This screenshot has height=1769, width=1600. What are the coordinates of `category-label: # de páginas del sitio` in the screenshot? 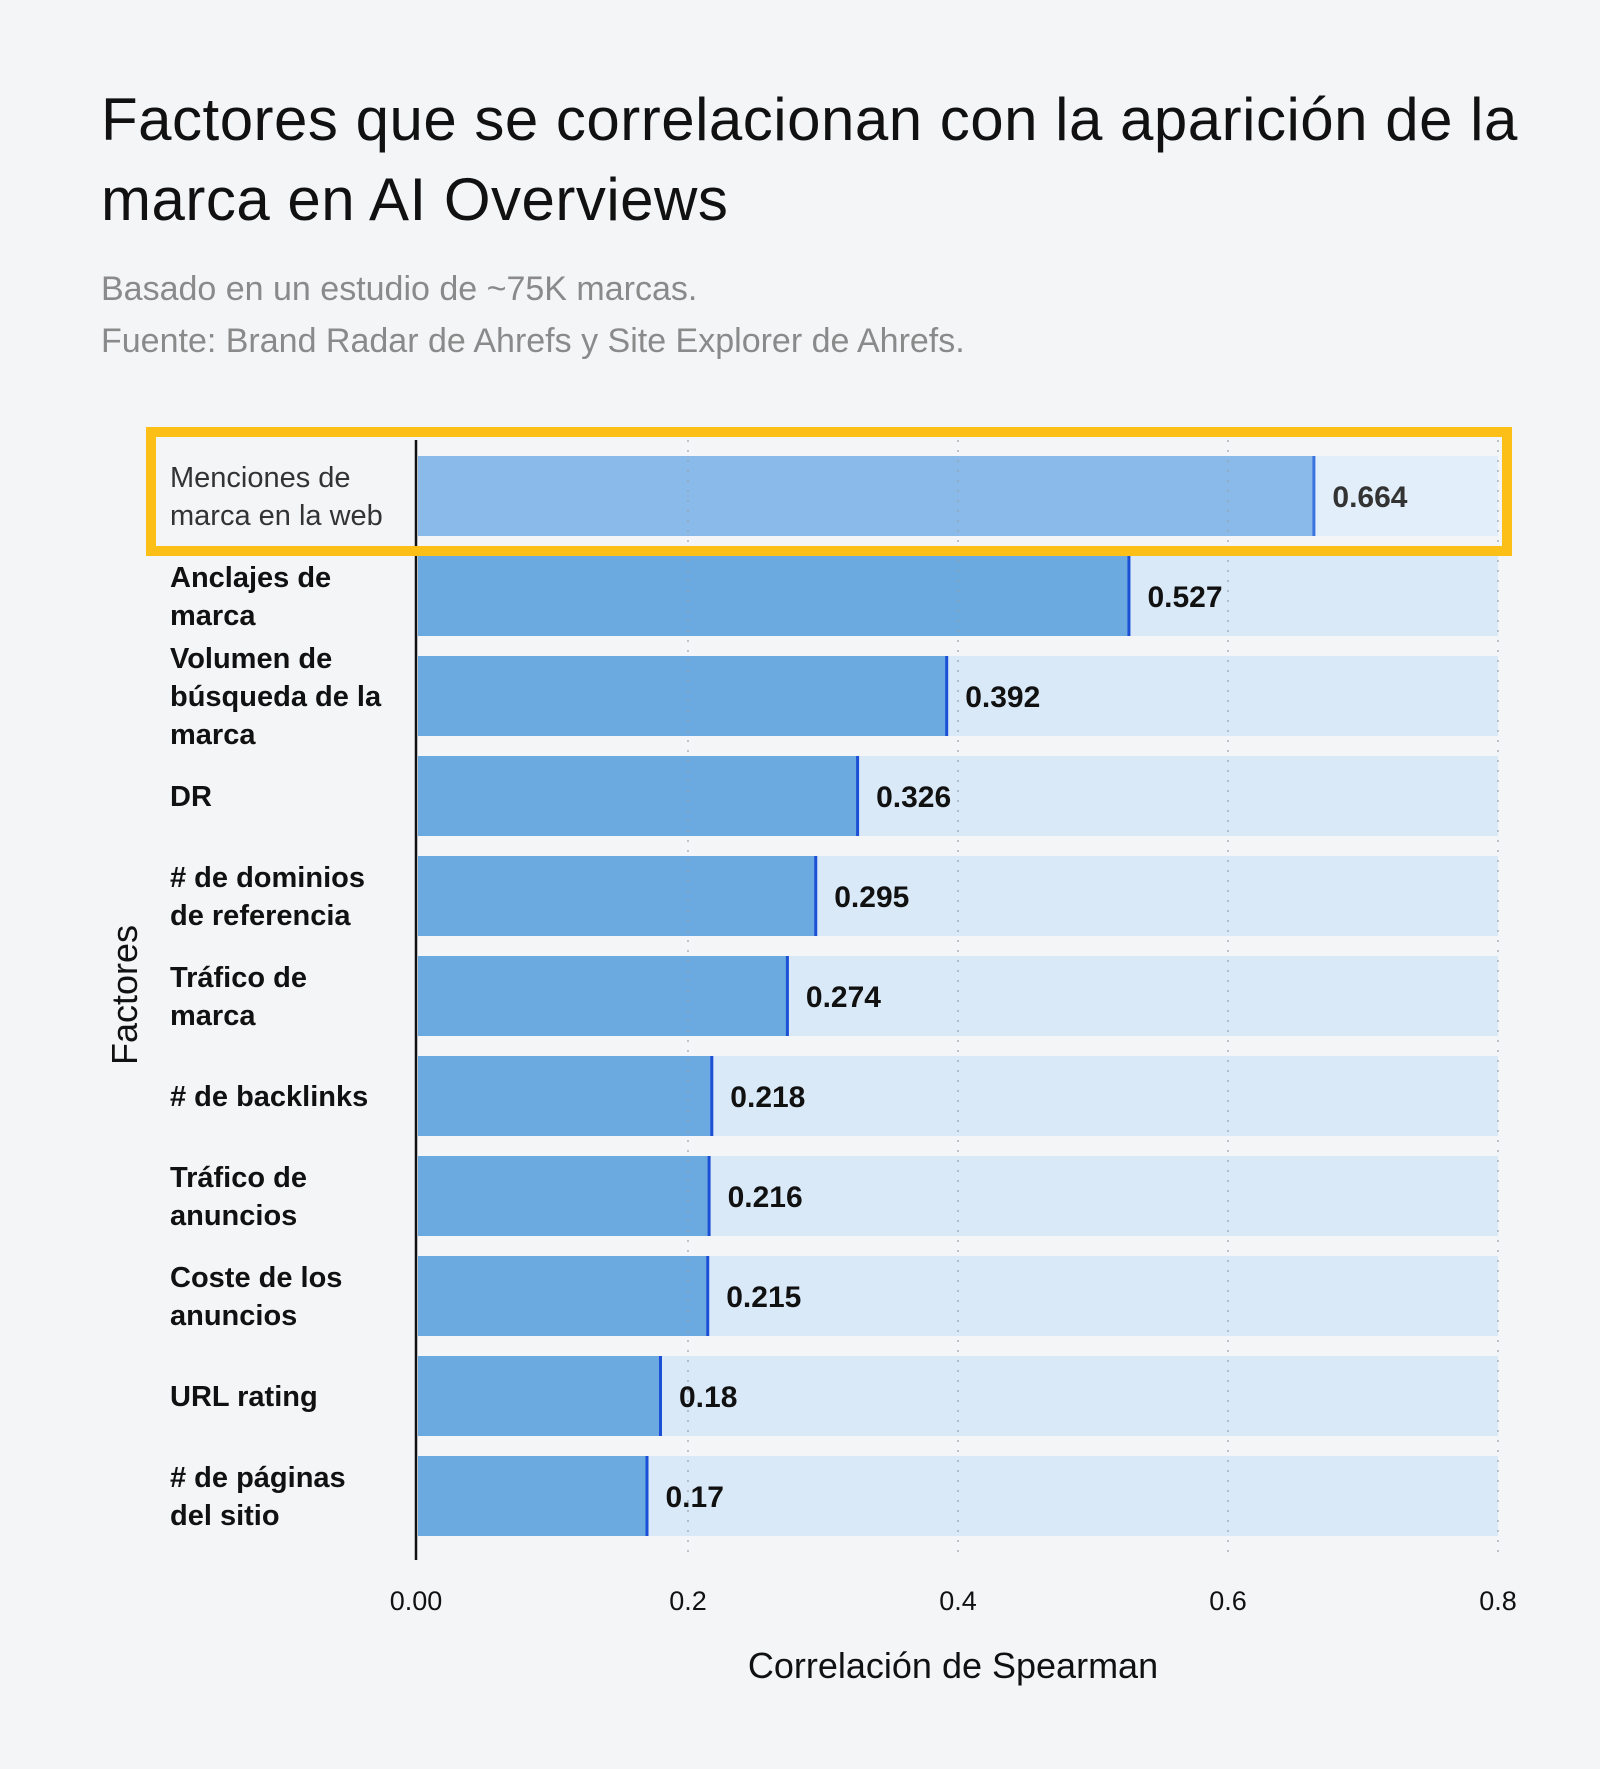 It's located at (258, 1497).